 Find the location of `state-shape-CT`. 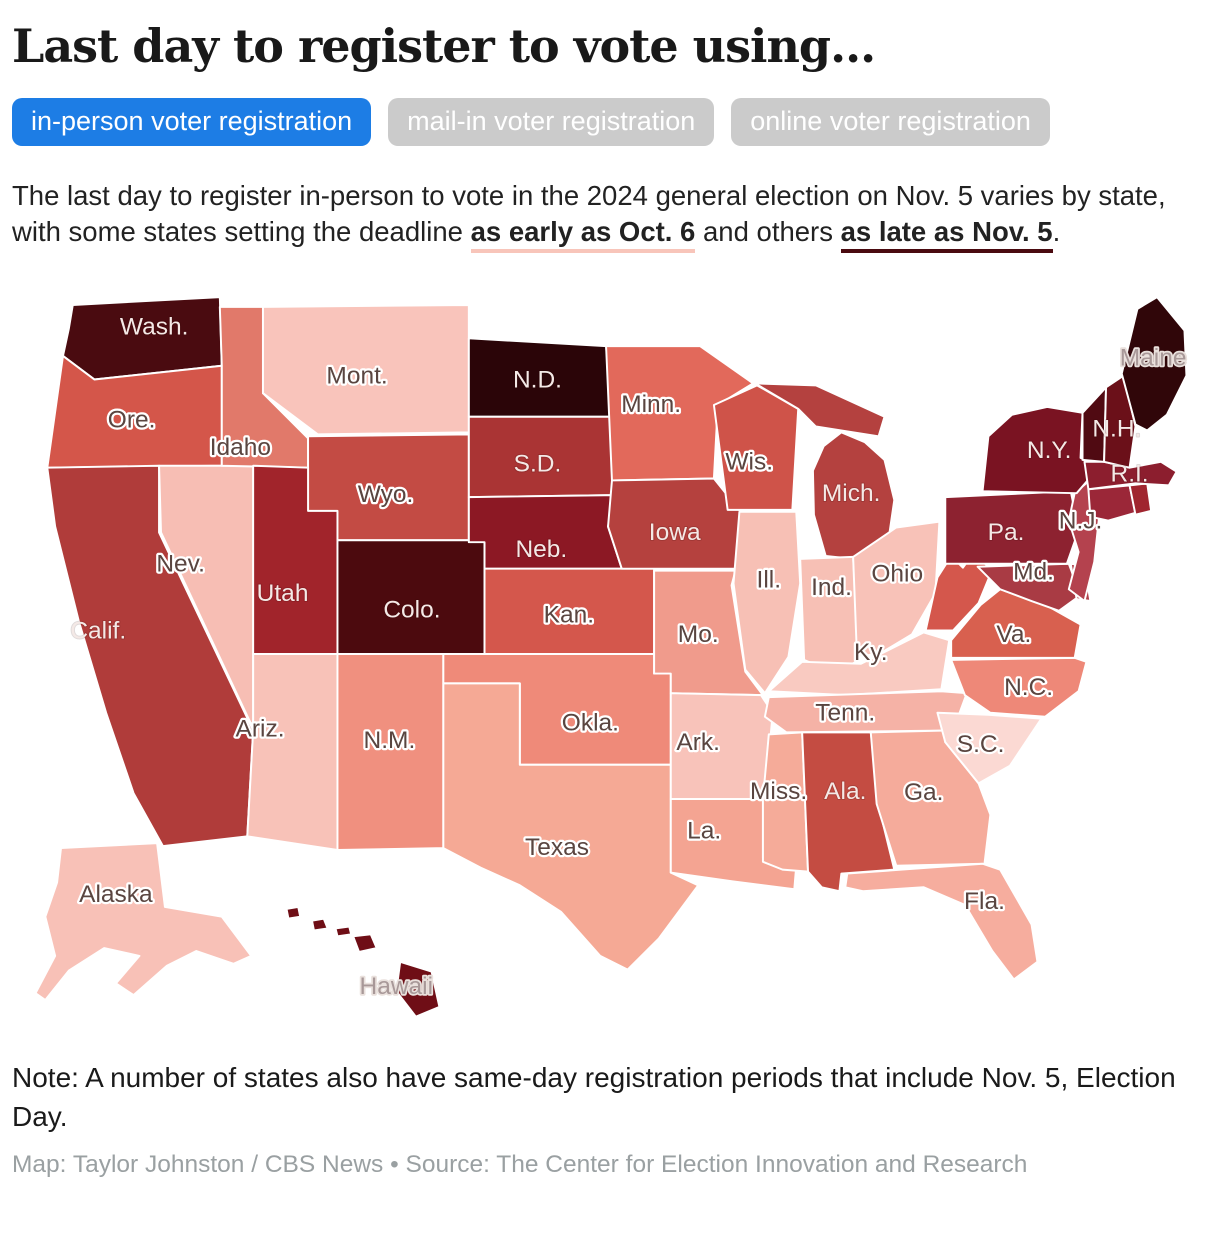

state-shape-CT is located at coordinates (1112, 503).